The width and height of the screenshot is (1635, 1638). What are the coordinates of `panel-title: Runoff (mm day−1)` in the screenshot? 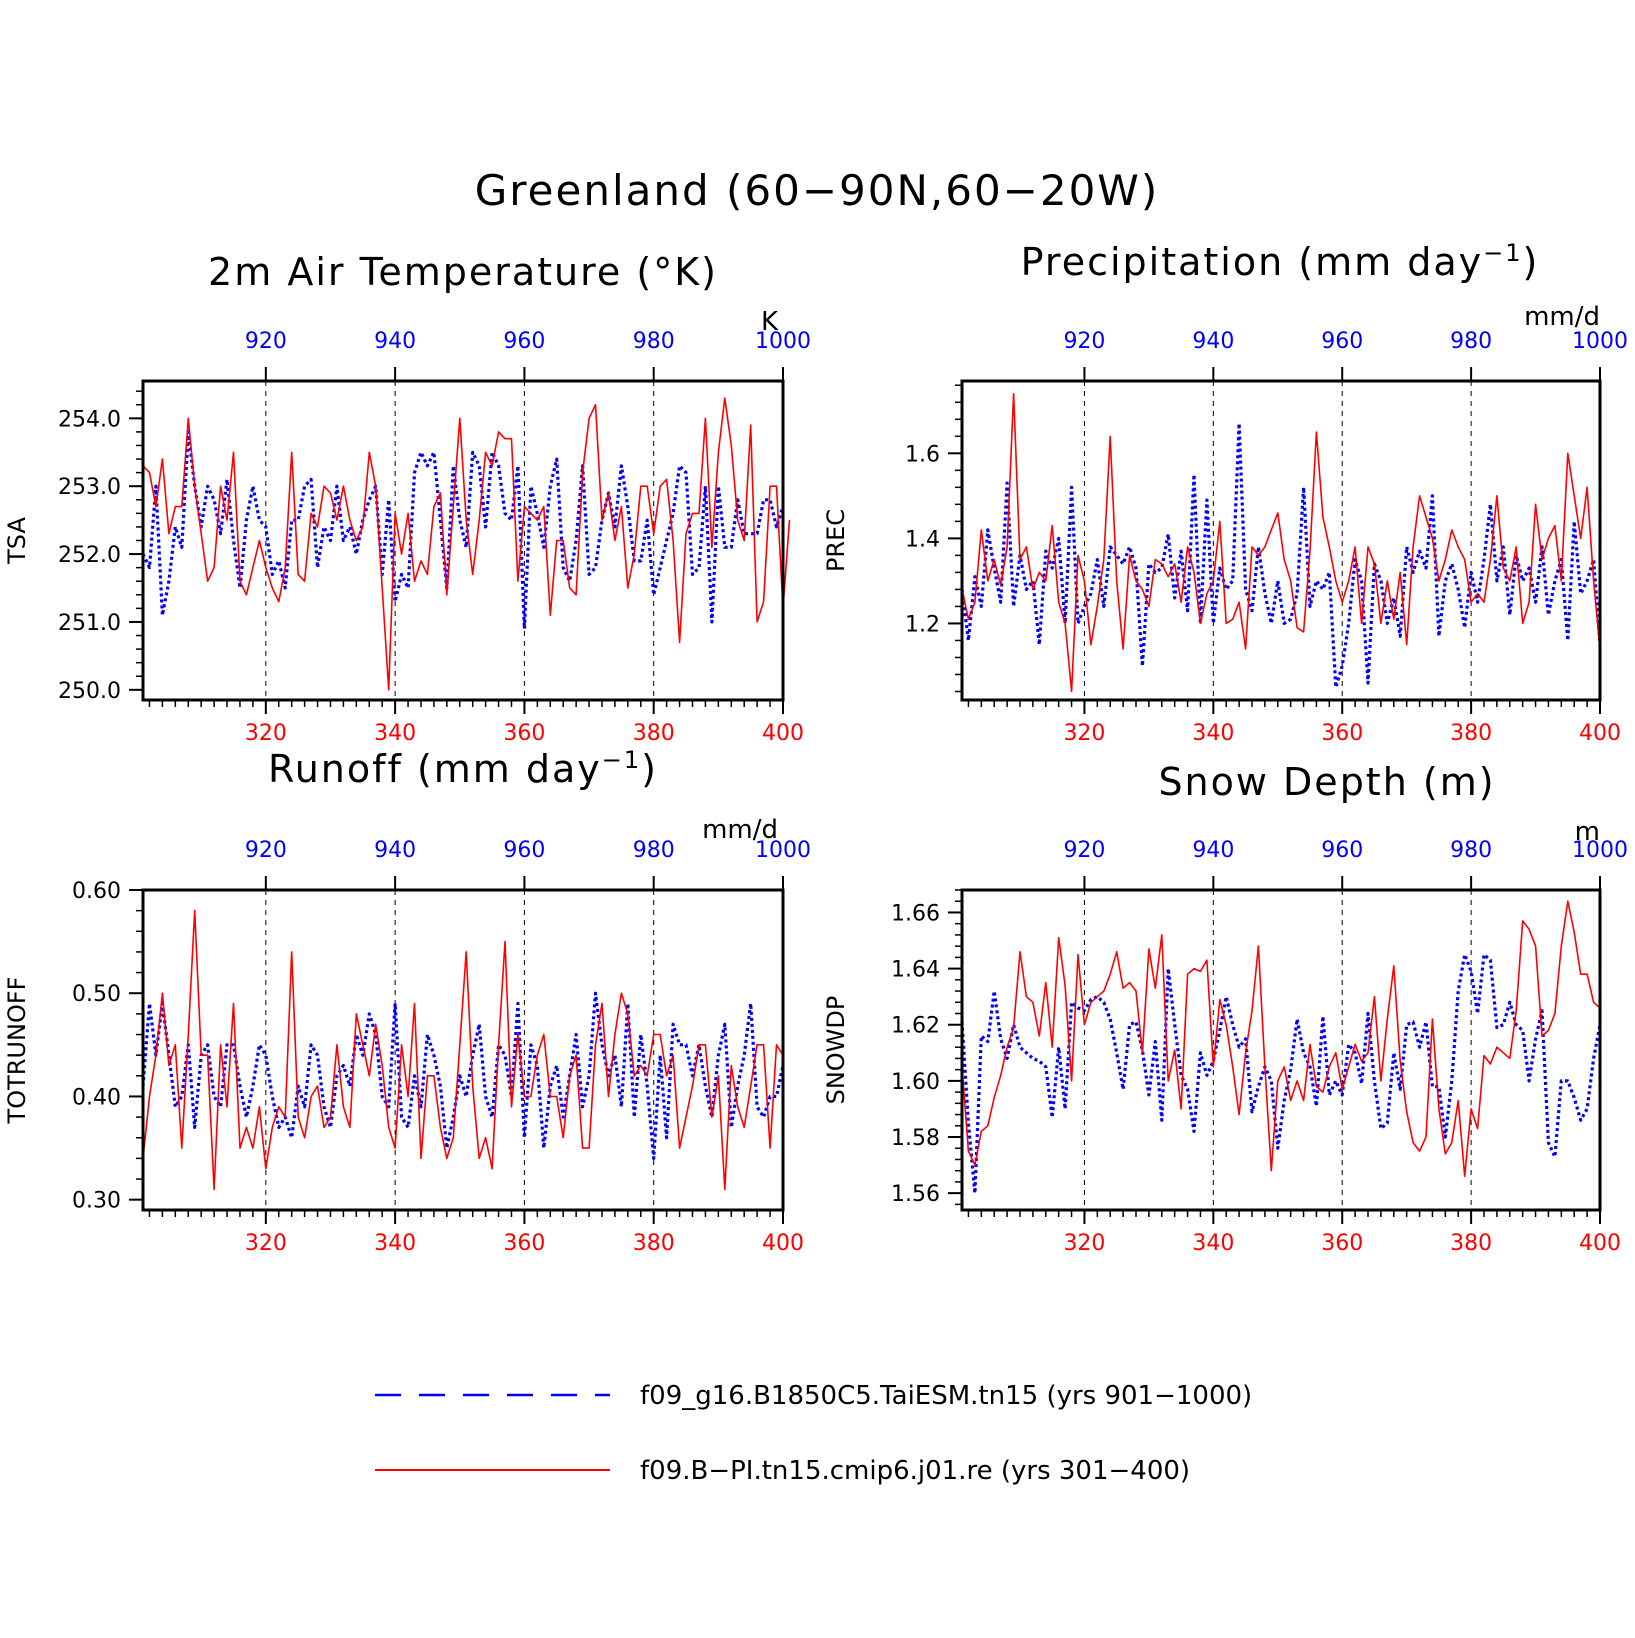 It's located at (463, 768).